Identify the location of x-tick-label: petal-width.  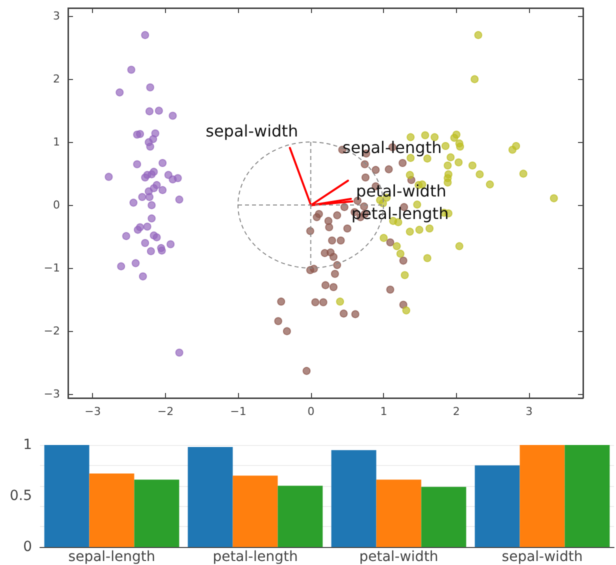
(398, 557).